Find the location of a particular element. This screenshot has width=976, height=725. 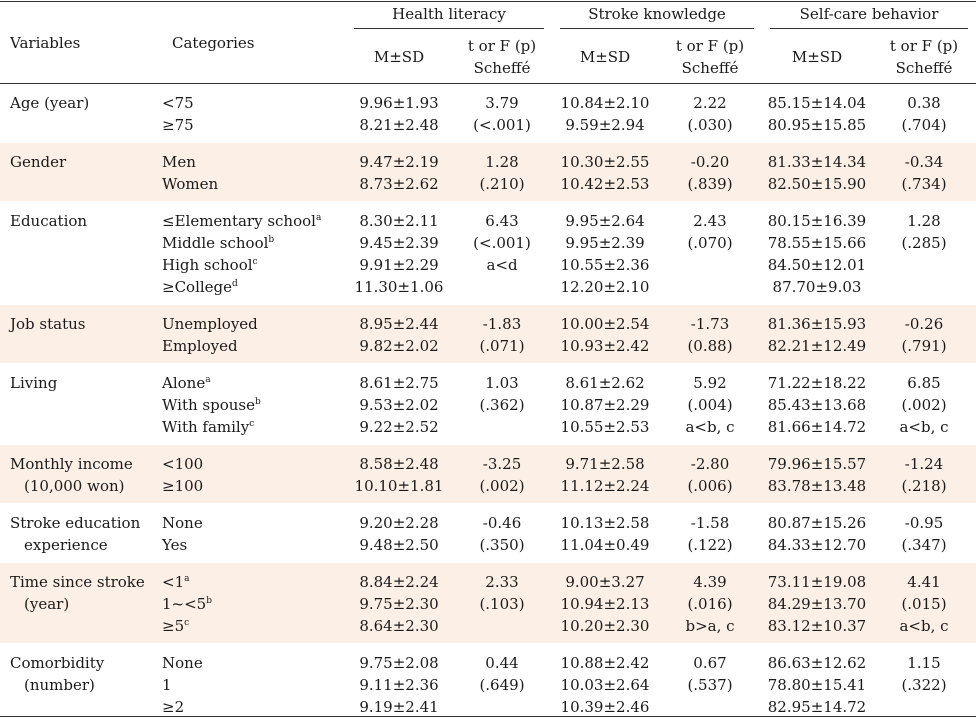

cell-text: -0.20 is located at coordinates (710, 162).